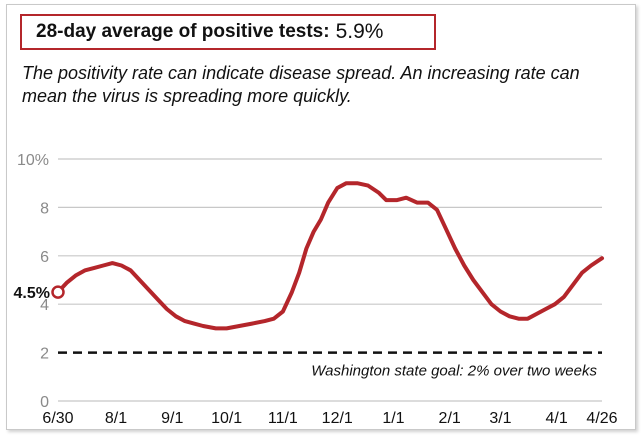 This screenshot has width=644, height=436. Describe the element at coordinates (359, 31) in the screenshot. I see `header-value: 5.9%` at that location.